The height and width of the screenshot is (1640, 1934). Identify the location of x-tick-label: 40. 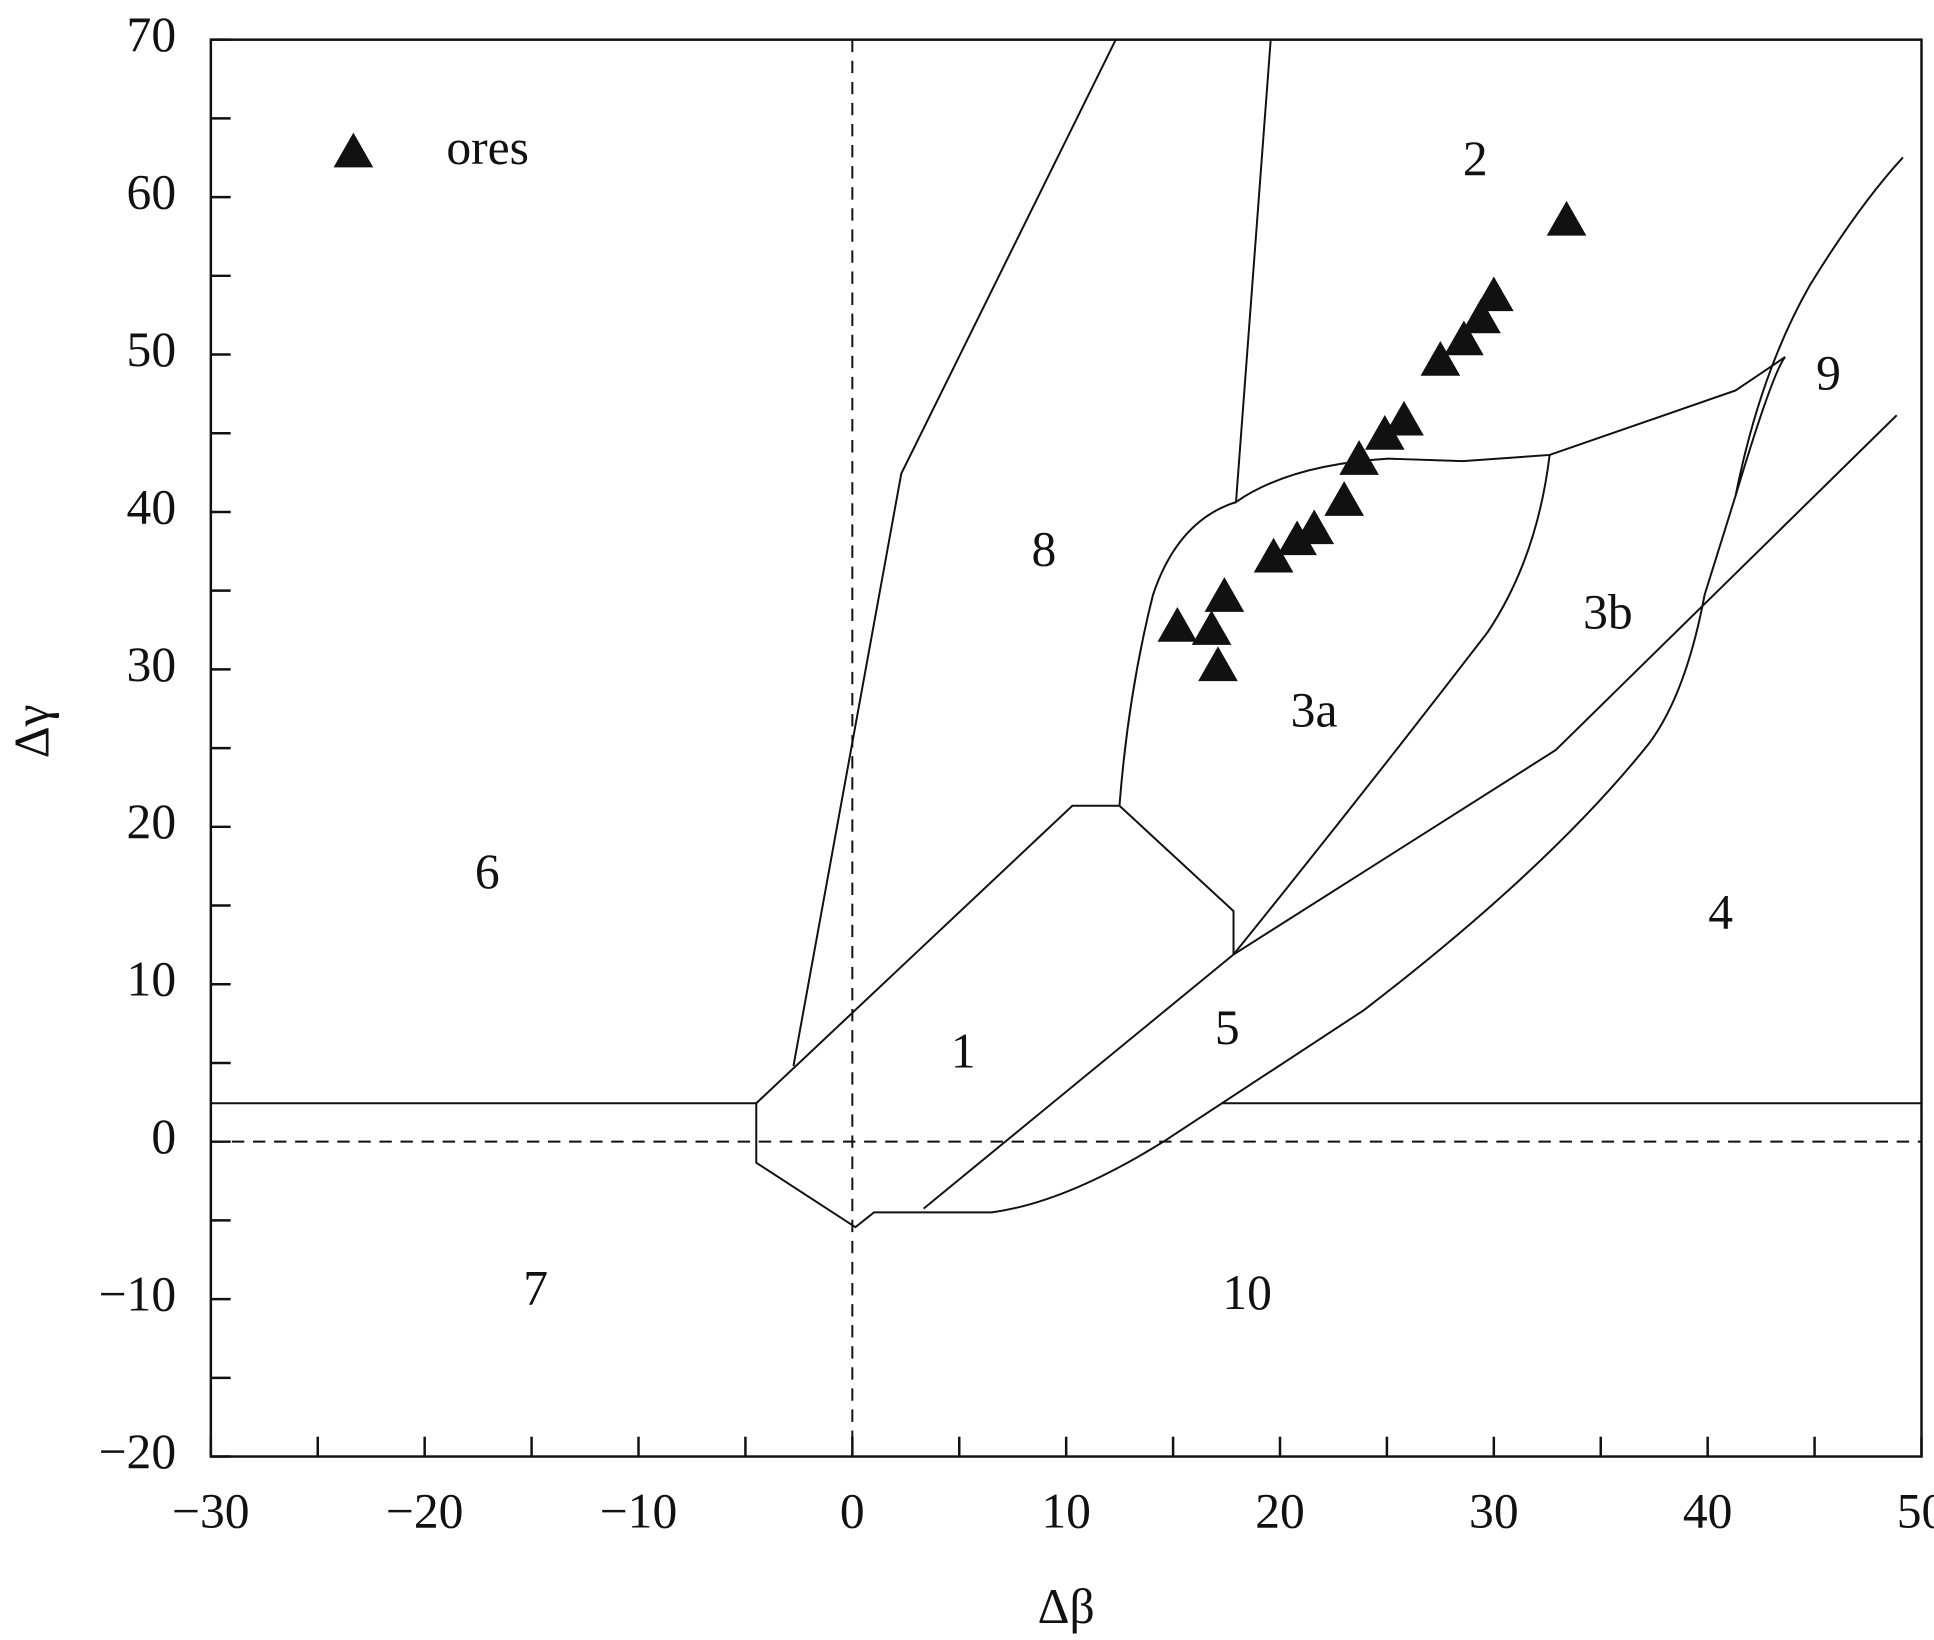
(1708, 1510).